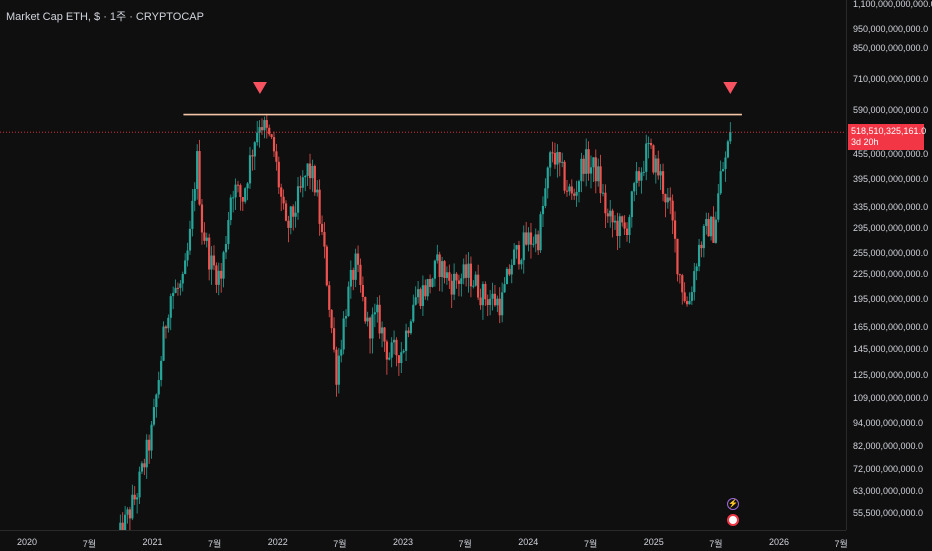  Describe the element at coordinates (888, 491) in the screenshot. I see `y-tick-label: 63,000,000,000.0` at that location.